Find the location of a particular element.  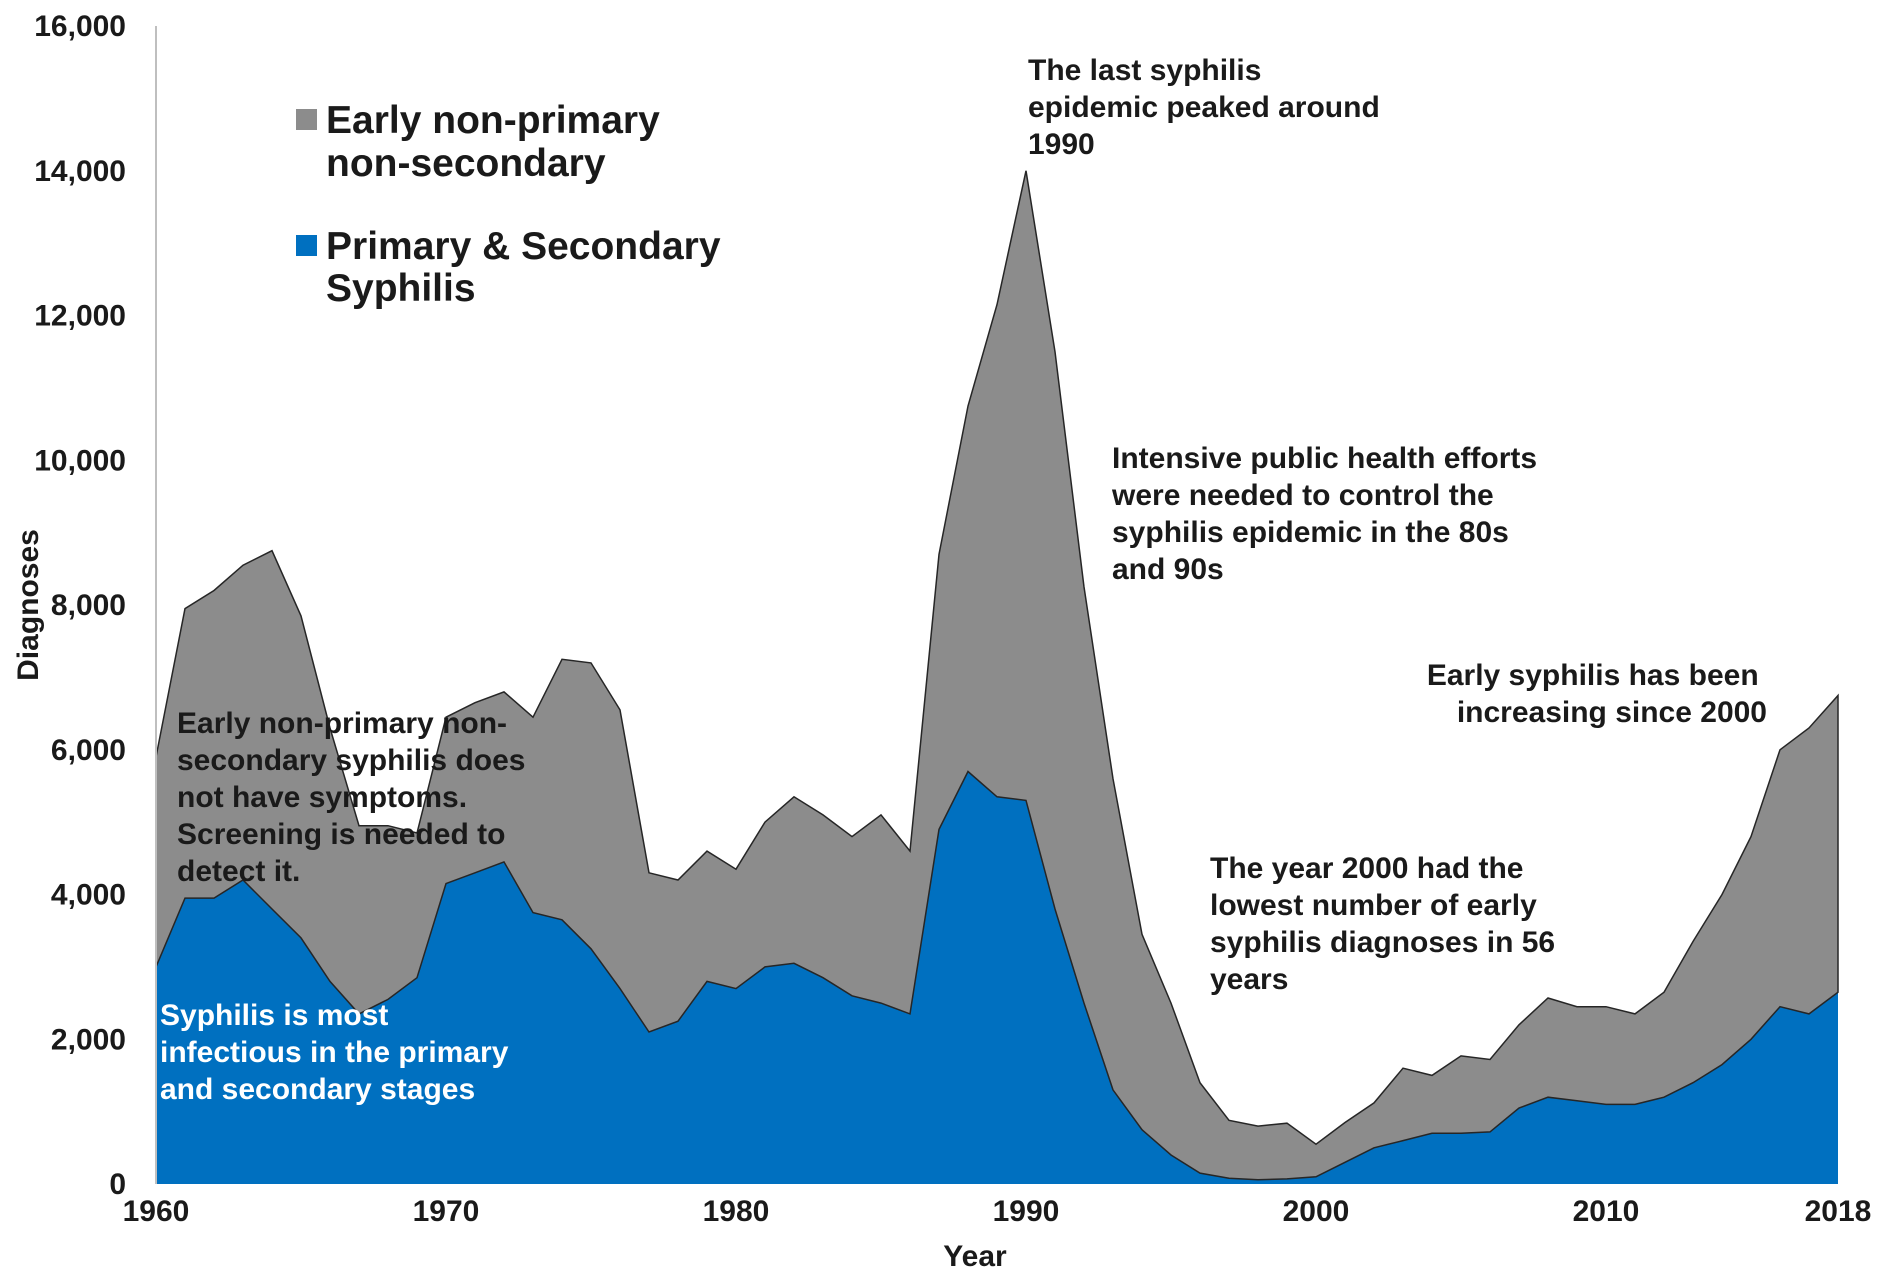

x-tick-label: 1970 is located at coordinates (446, 1211).